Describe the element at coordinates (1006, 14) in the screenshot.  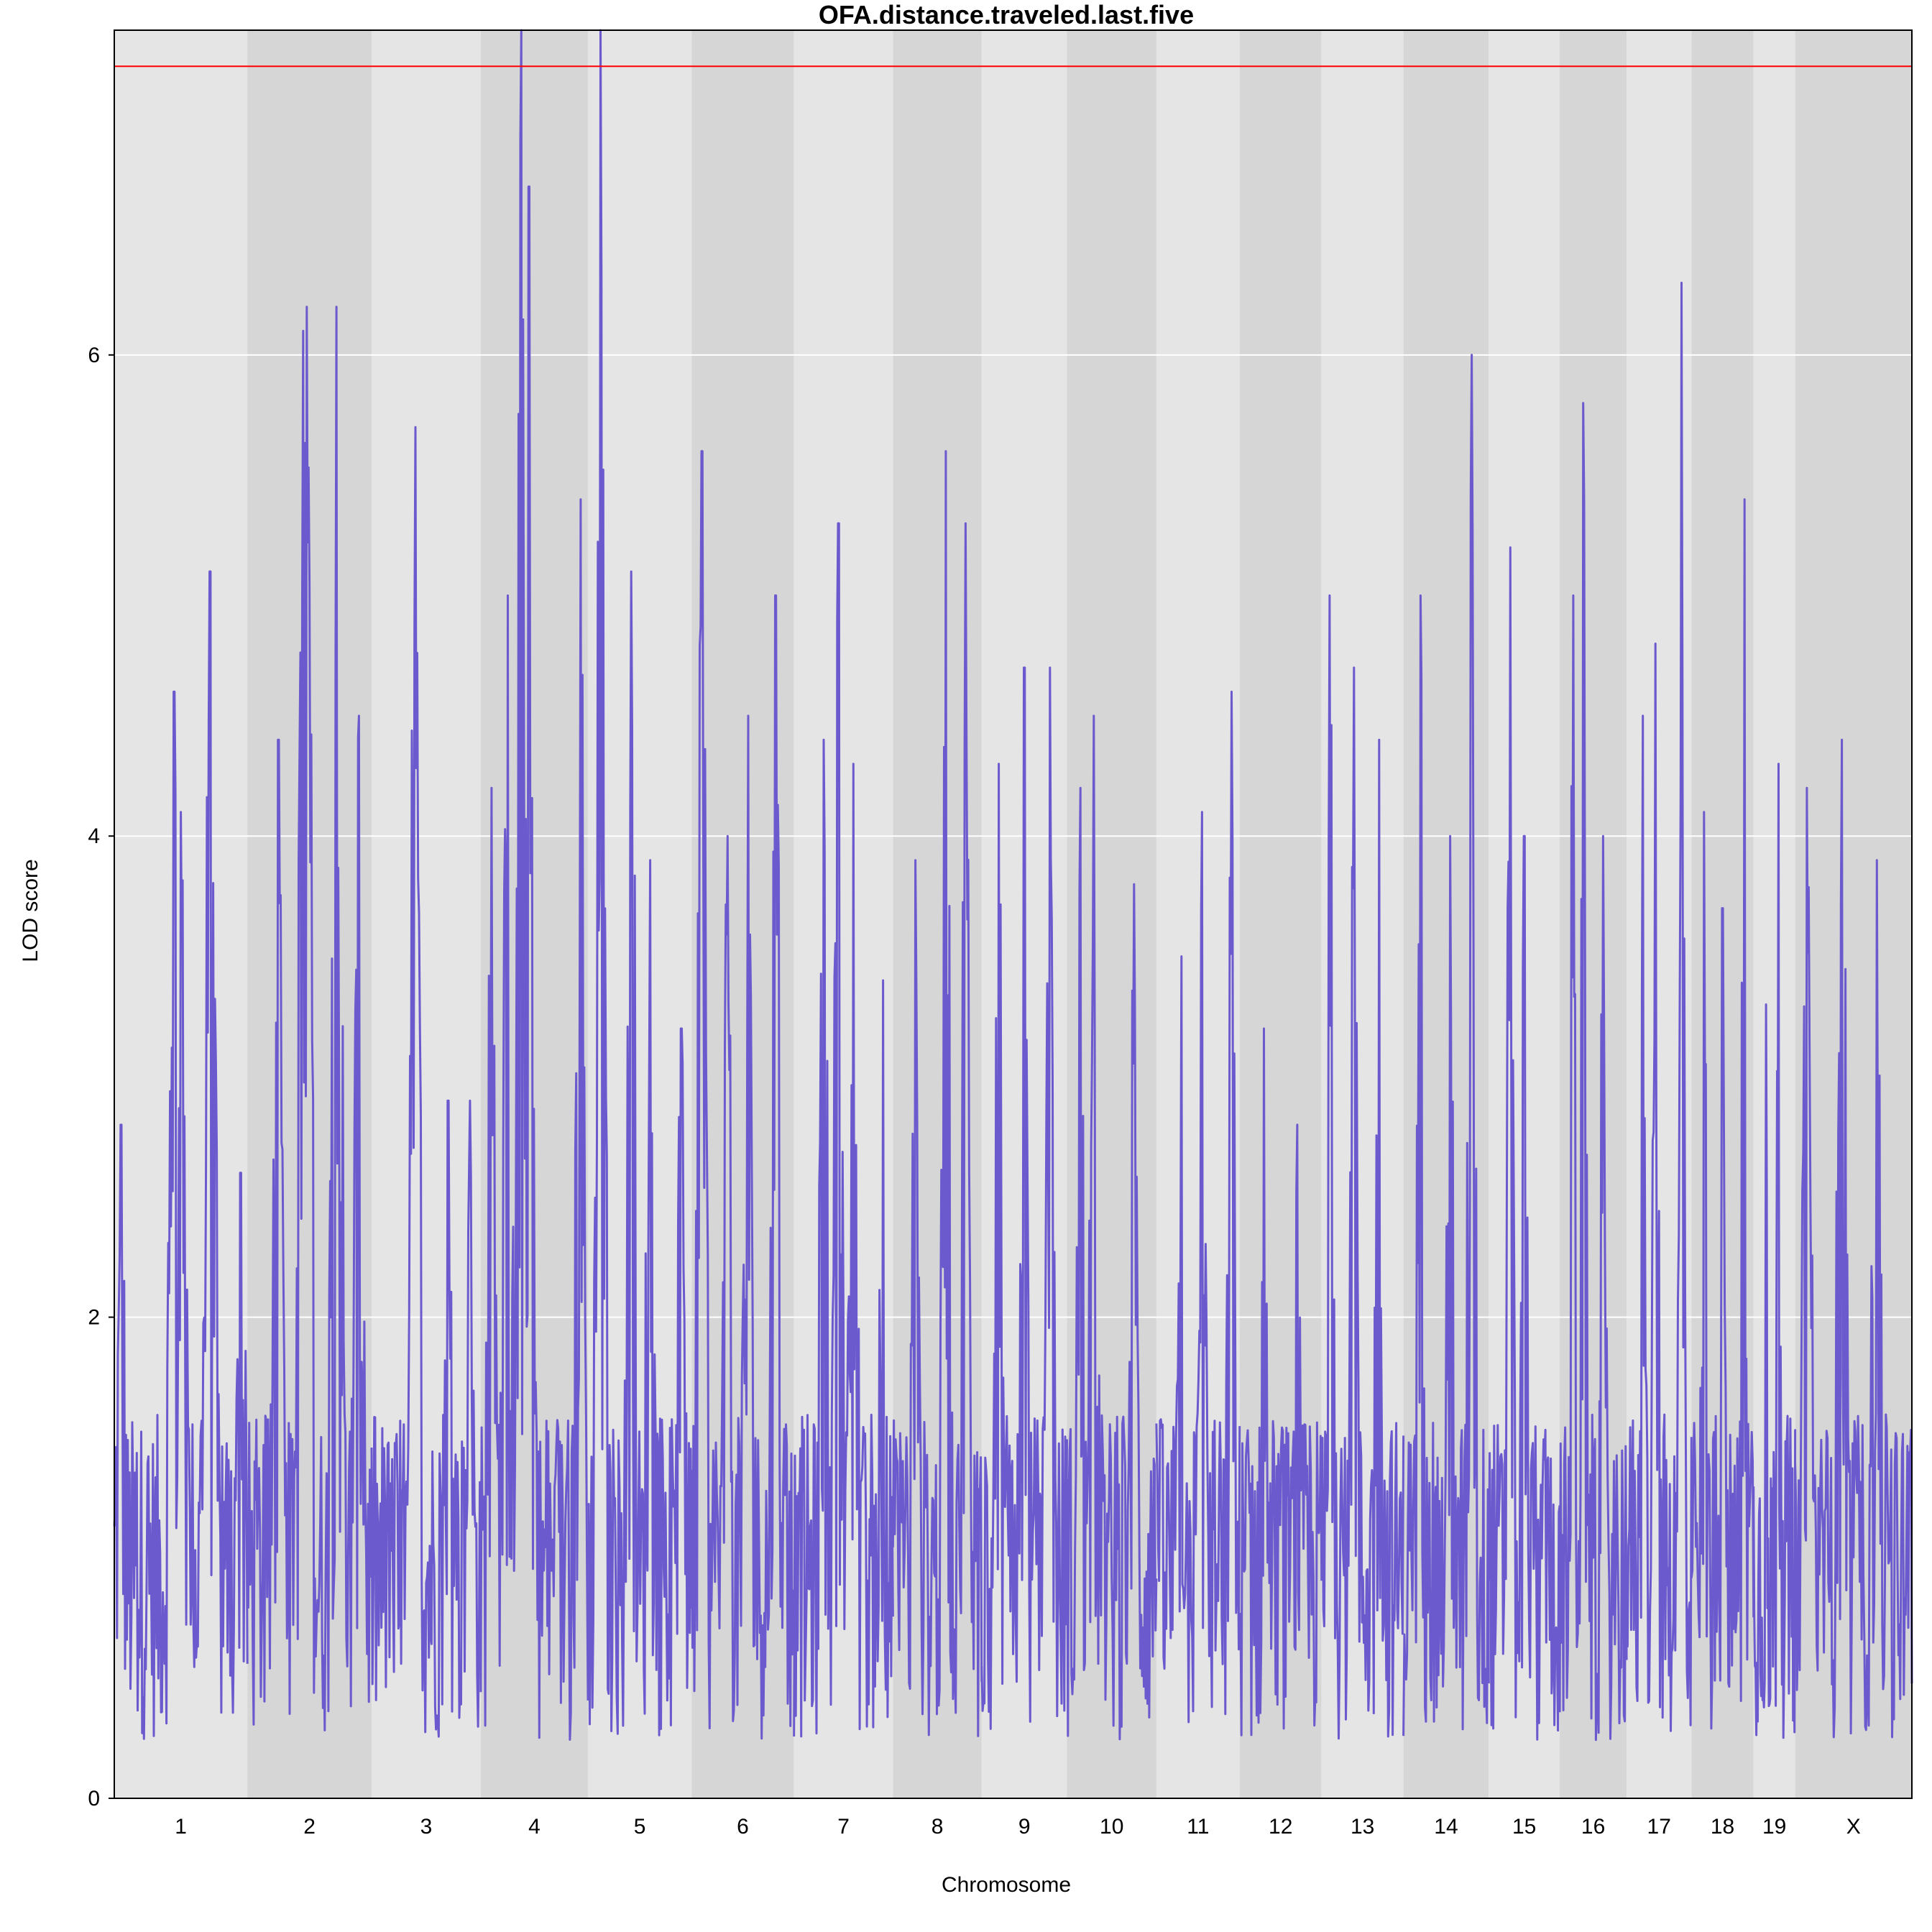
I see `chart-title: OFA.distance.traveled.last.five` at that location.